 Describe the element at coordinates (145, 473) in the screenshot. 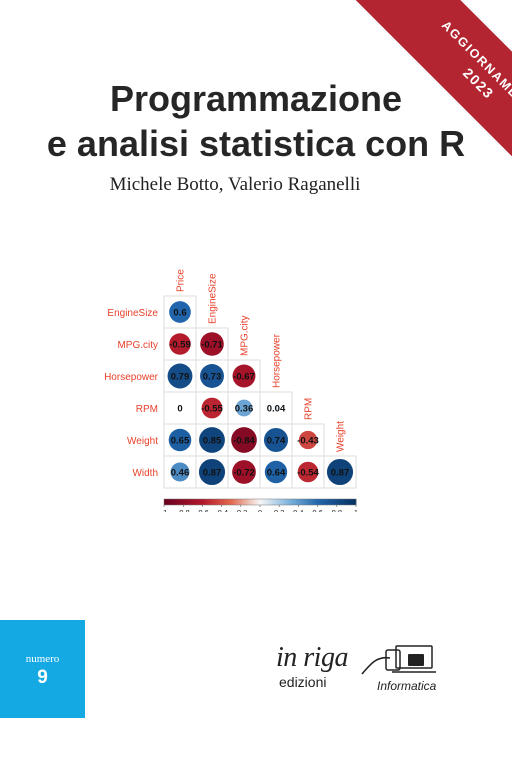

I see `row-label: Width` at that location.